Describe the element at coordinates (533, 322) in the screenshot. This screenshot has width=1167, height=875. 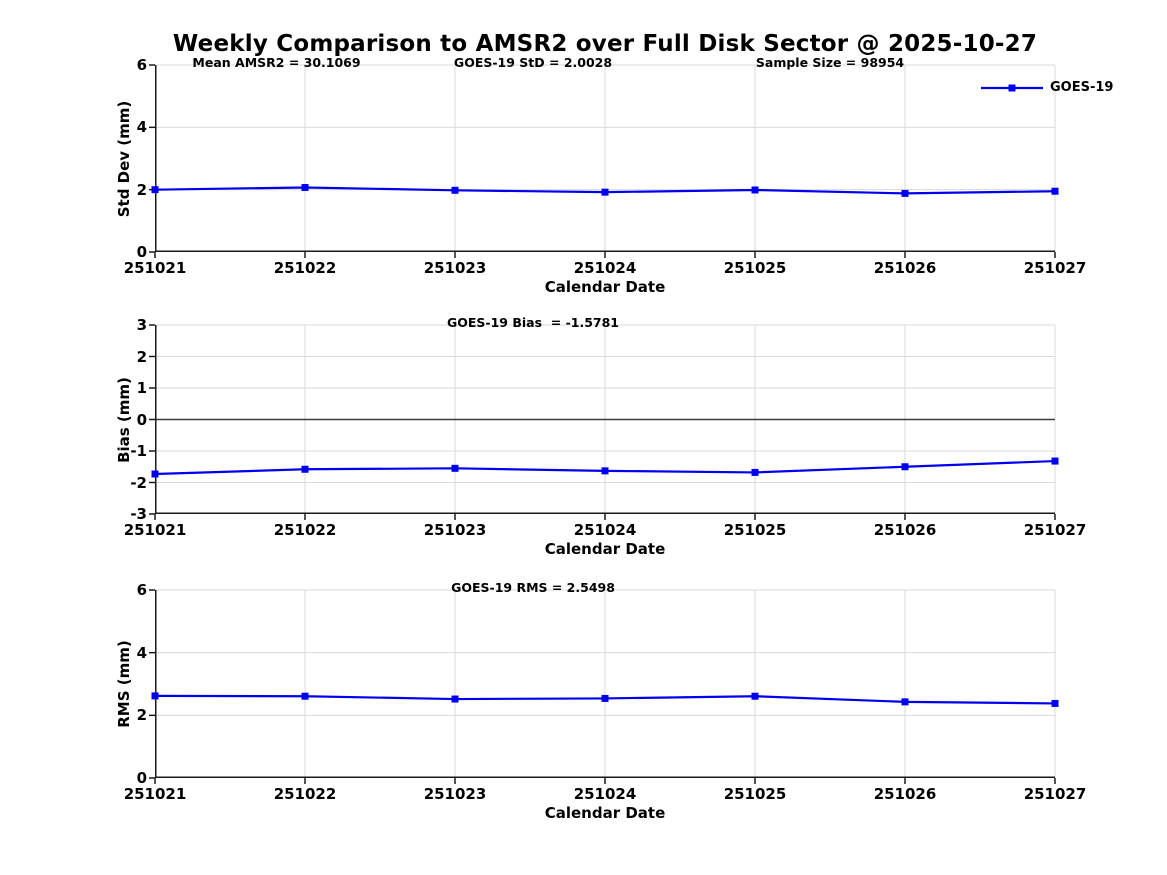
I see `stat-annotation: GOES-19 Bias = -1.5781` at that location.